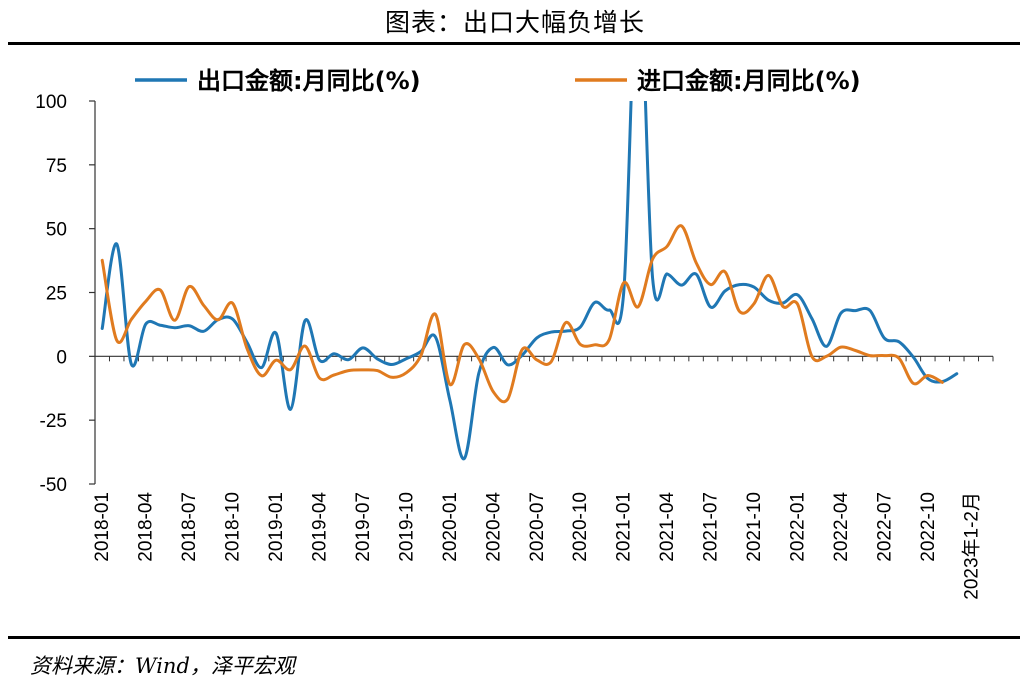  I want to click on x-tick-label: 2018-10, so click(233, 527).